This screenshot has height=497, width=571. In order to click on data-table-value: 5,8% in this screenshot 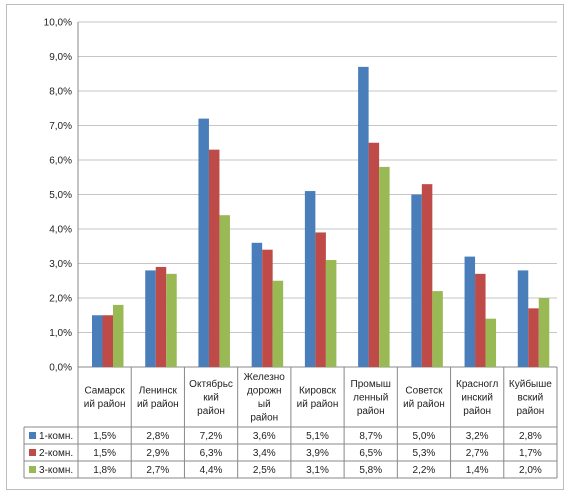, I will do `click(370, 470)`.